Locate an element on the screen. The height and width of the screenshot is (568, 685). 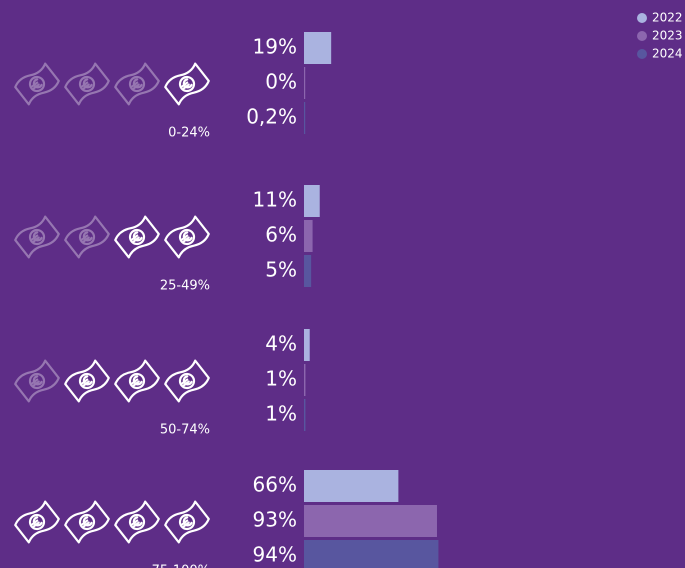
value-label: 11% is located at coordinates (275, 200).